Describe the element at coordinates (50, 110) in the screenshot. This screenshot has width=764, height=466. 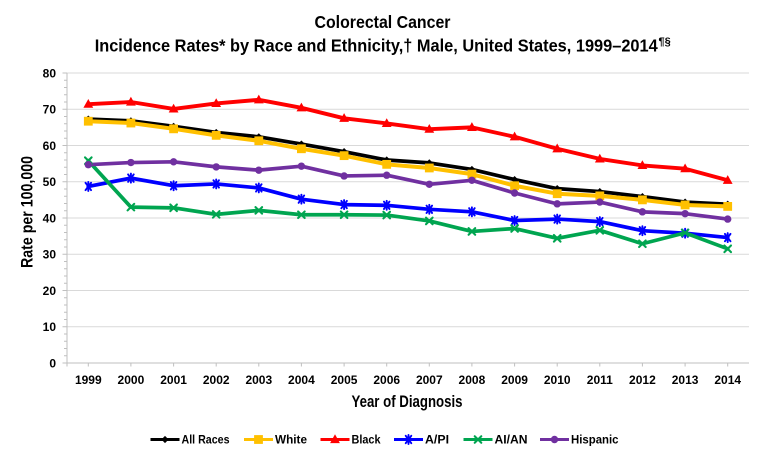
I see `svg-text: 70` at that location.